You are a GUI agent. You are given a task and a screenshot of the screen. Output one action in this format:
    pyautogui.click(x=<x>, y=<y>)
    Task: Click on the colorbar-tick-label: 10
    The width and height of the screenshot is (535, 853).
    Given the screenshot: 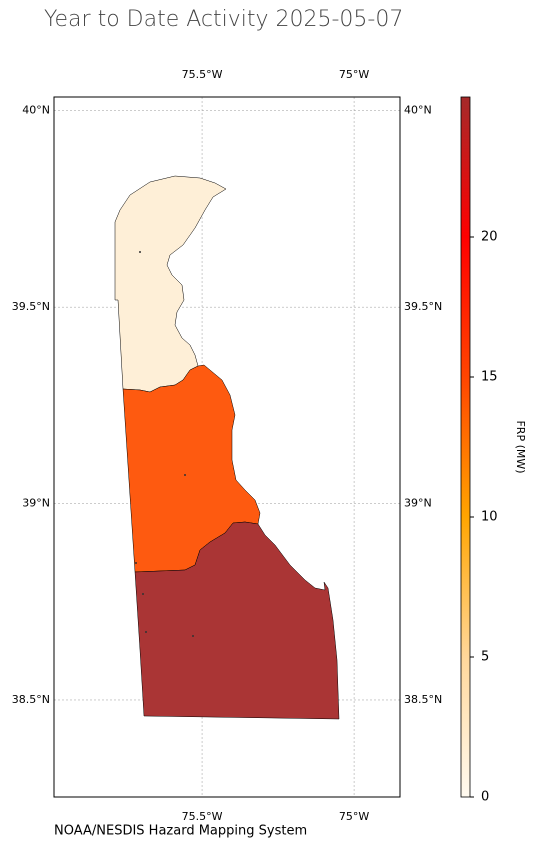 What is the action you would take?
    pyautogui.click(x=489, y=517)
    